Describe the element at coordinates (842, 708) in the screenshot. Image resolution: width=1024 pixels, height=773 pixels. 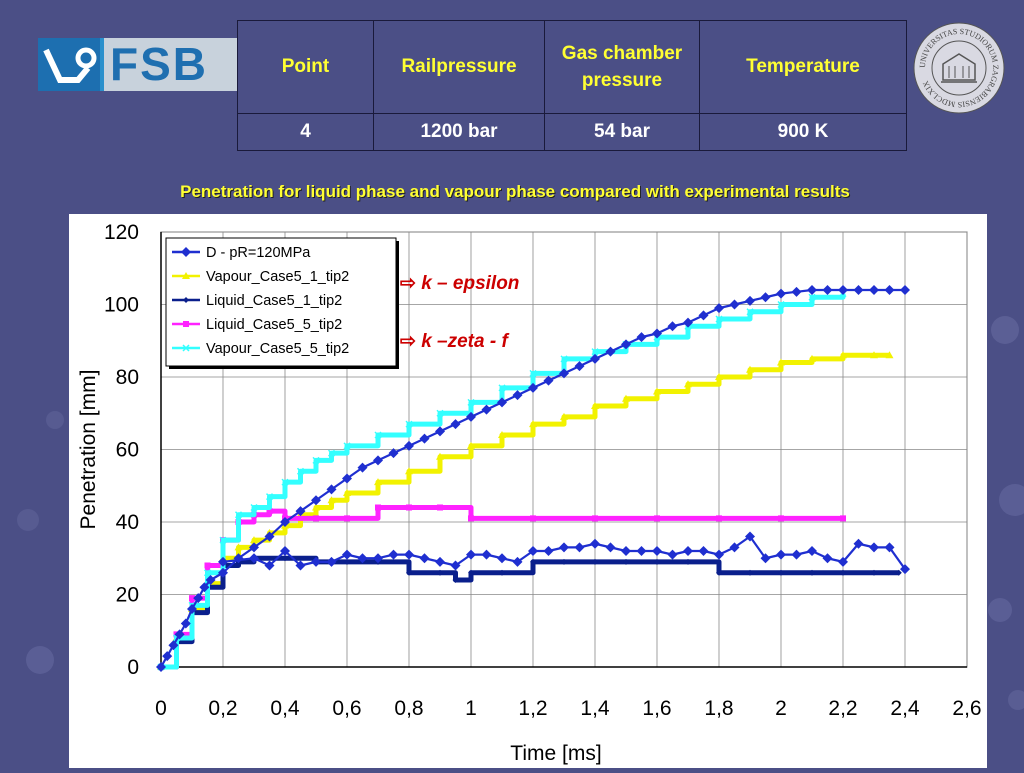
I see `x-tick-label: 2,2` at that location.